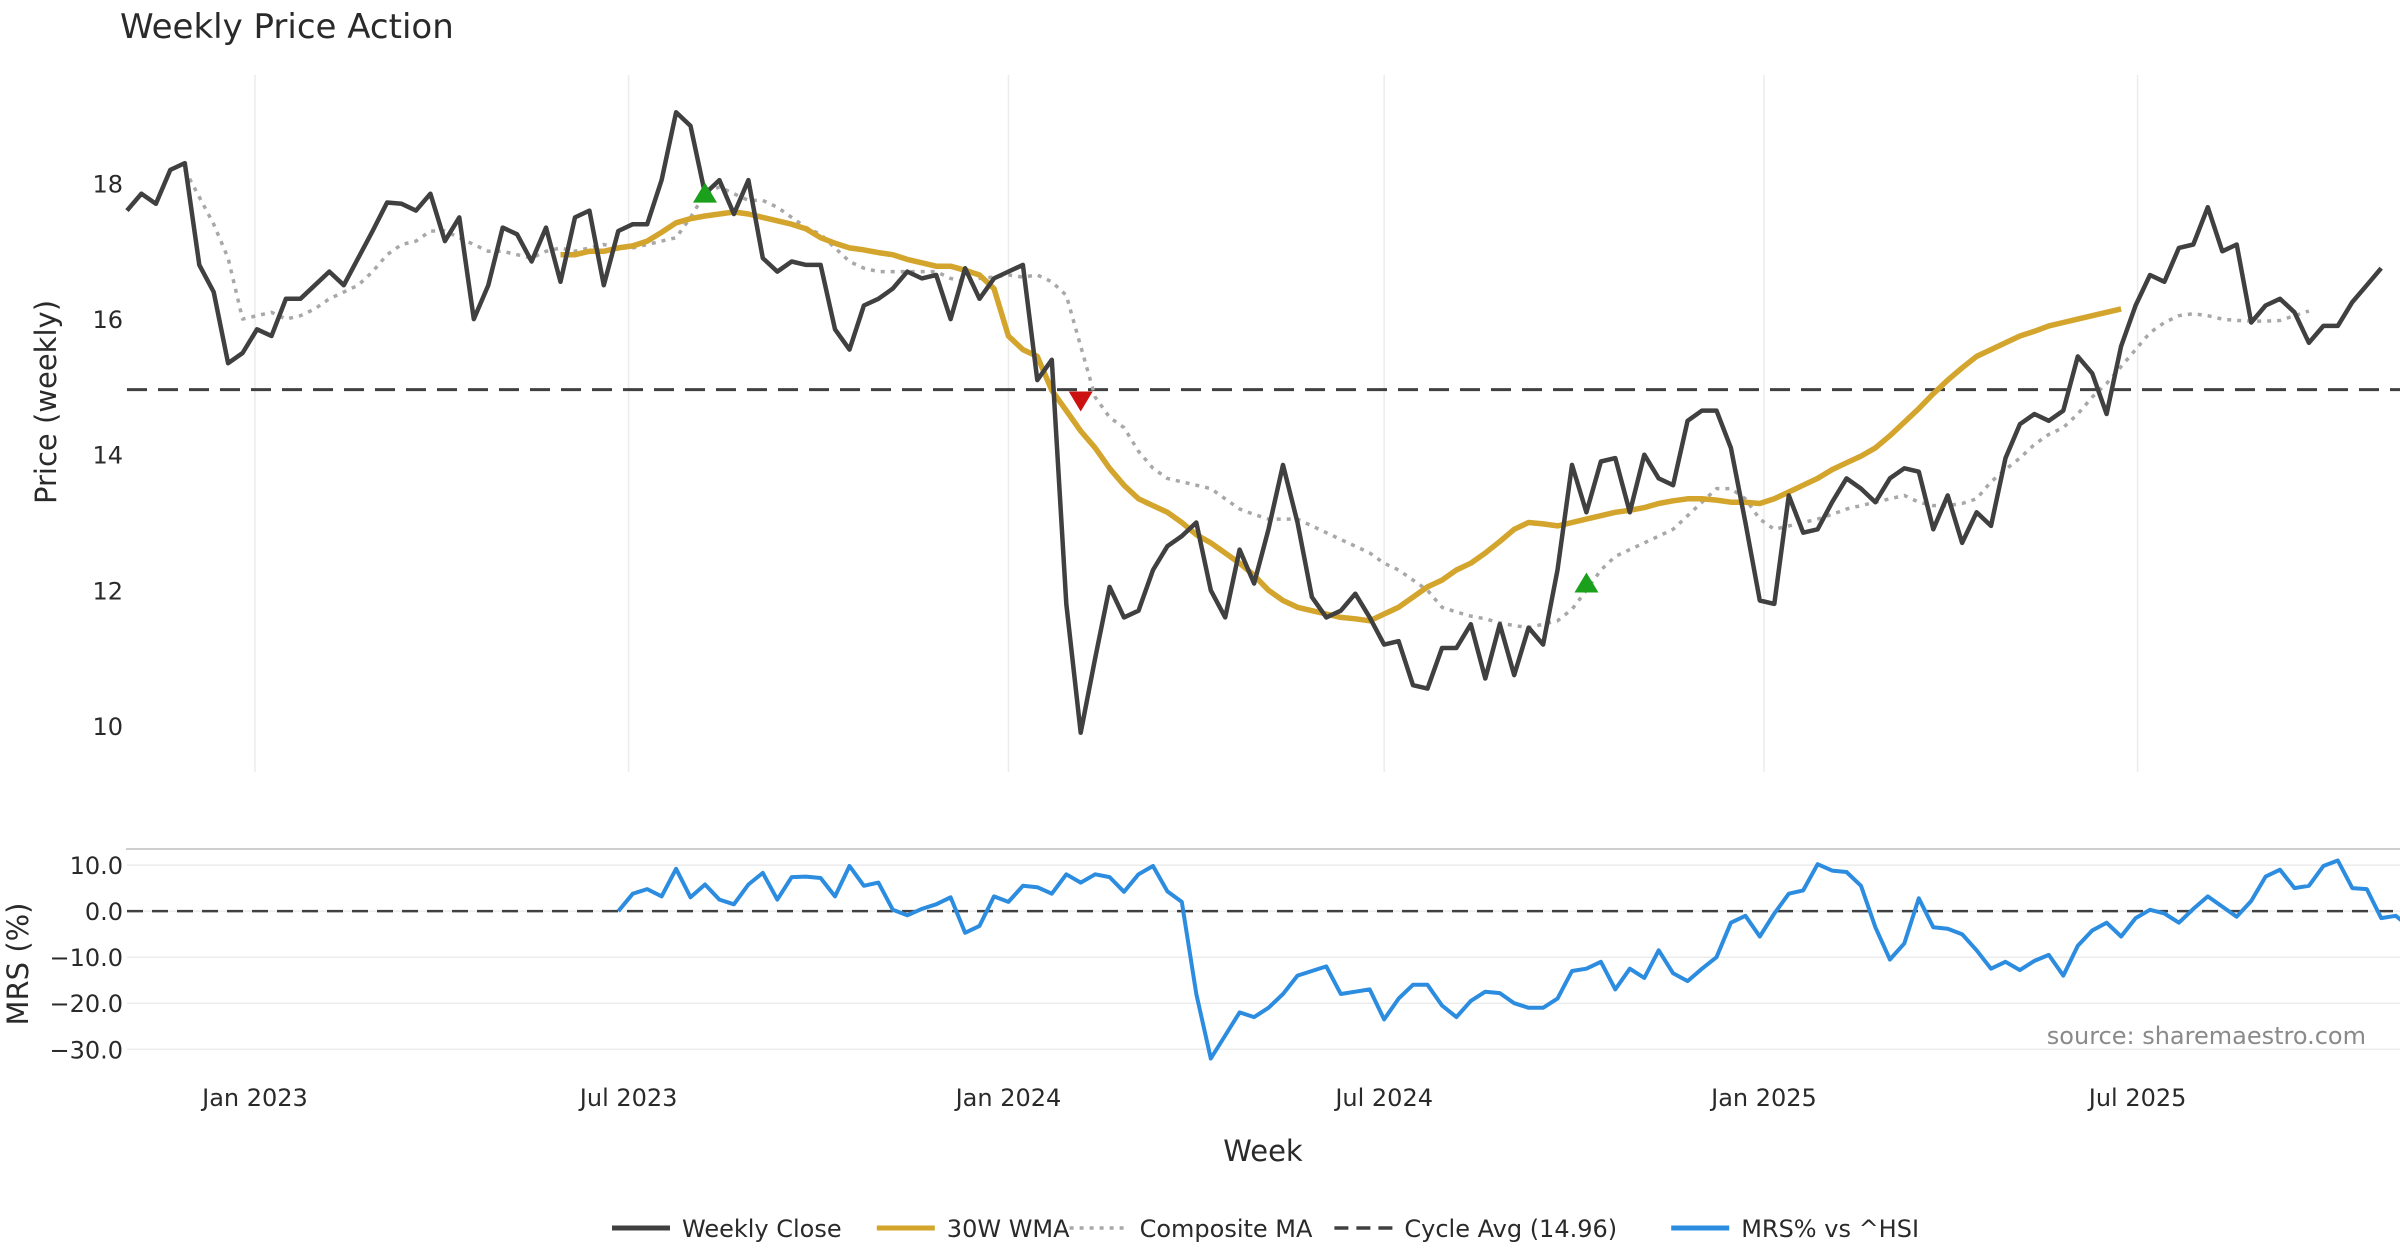 The image size is (2400, 1260). What do you see at coordinates (18, 964) in the screenshot?
I see `mrs-y-axis-label: MRS (%)` at bounding box center [18, 964].